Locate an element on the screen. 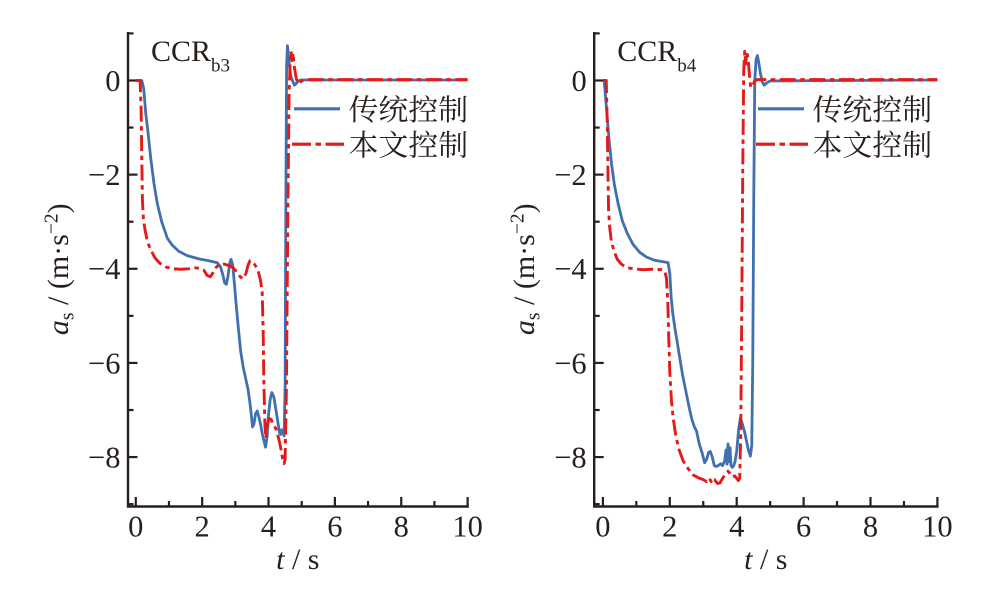  panel-title: CCRb4 is located at coordinates (657, 55).